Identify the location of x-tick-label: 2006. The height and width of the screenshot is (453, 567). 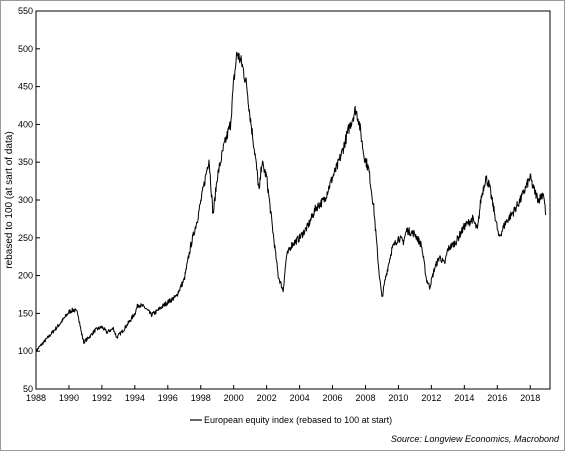
(333, 398).